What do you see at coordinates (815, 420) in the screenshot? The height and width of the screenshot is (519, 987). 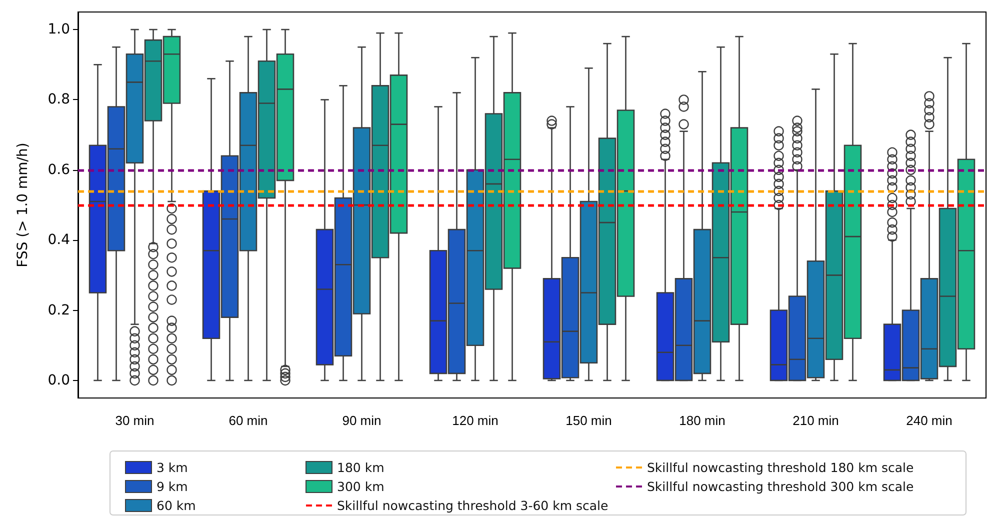 I see `x-tick-label: 210 min` at bounding box center [815, 420].